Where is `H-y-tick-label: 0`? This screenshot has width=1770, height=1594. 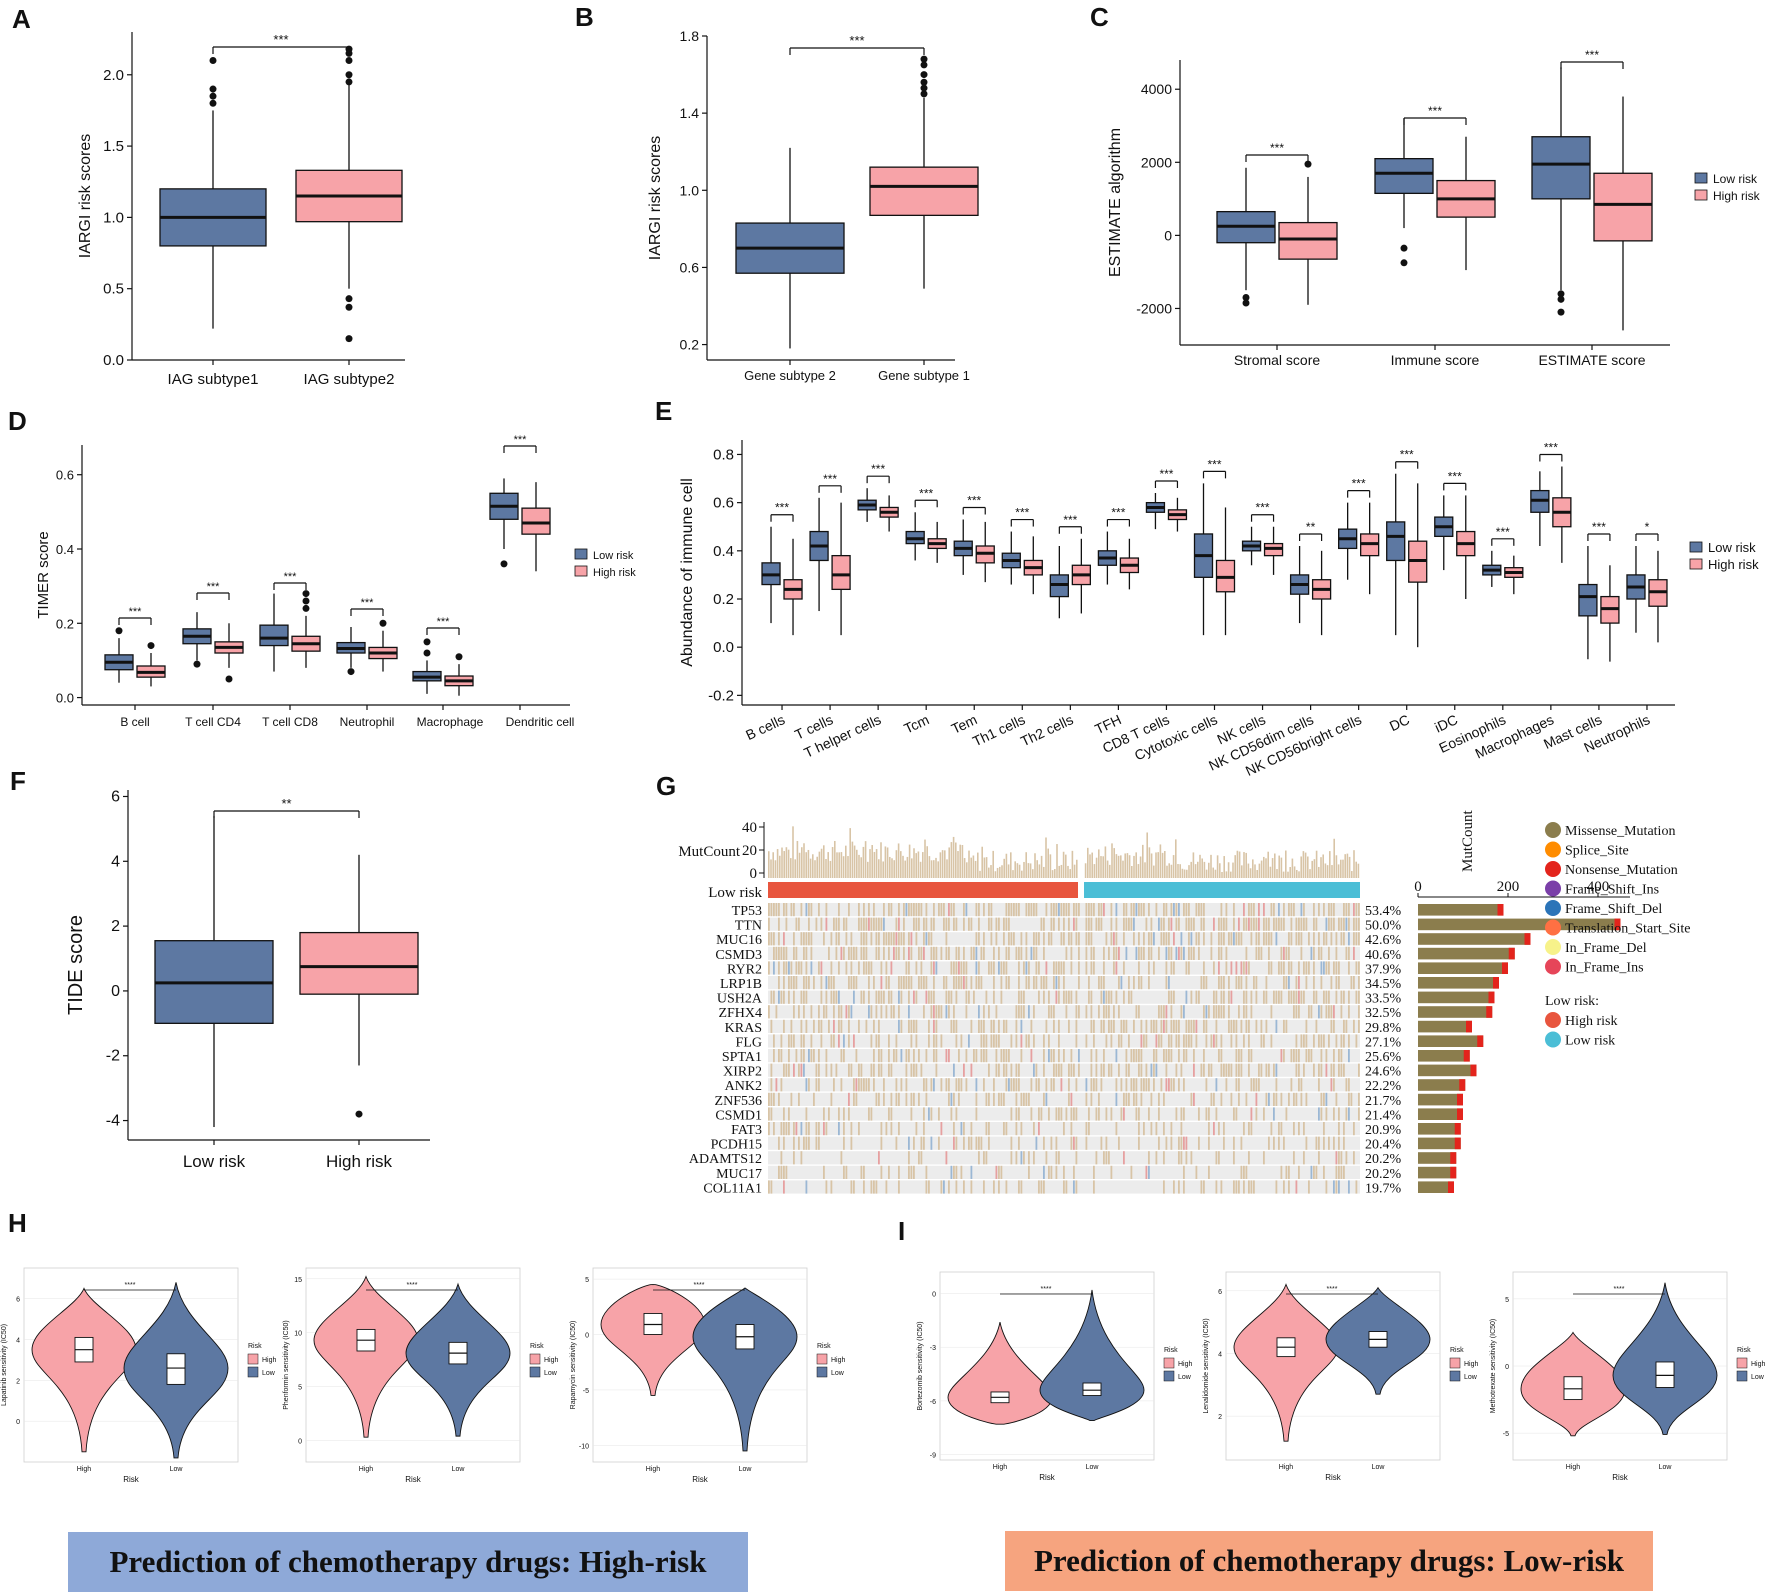
H-y-tick-label: 0 is located at coordinates (18, 1422).